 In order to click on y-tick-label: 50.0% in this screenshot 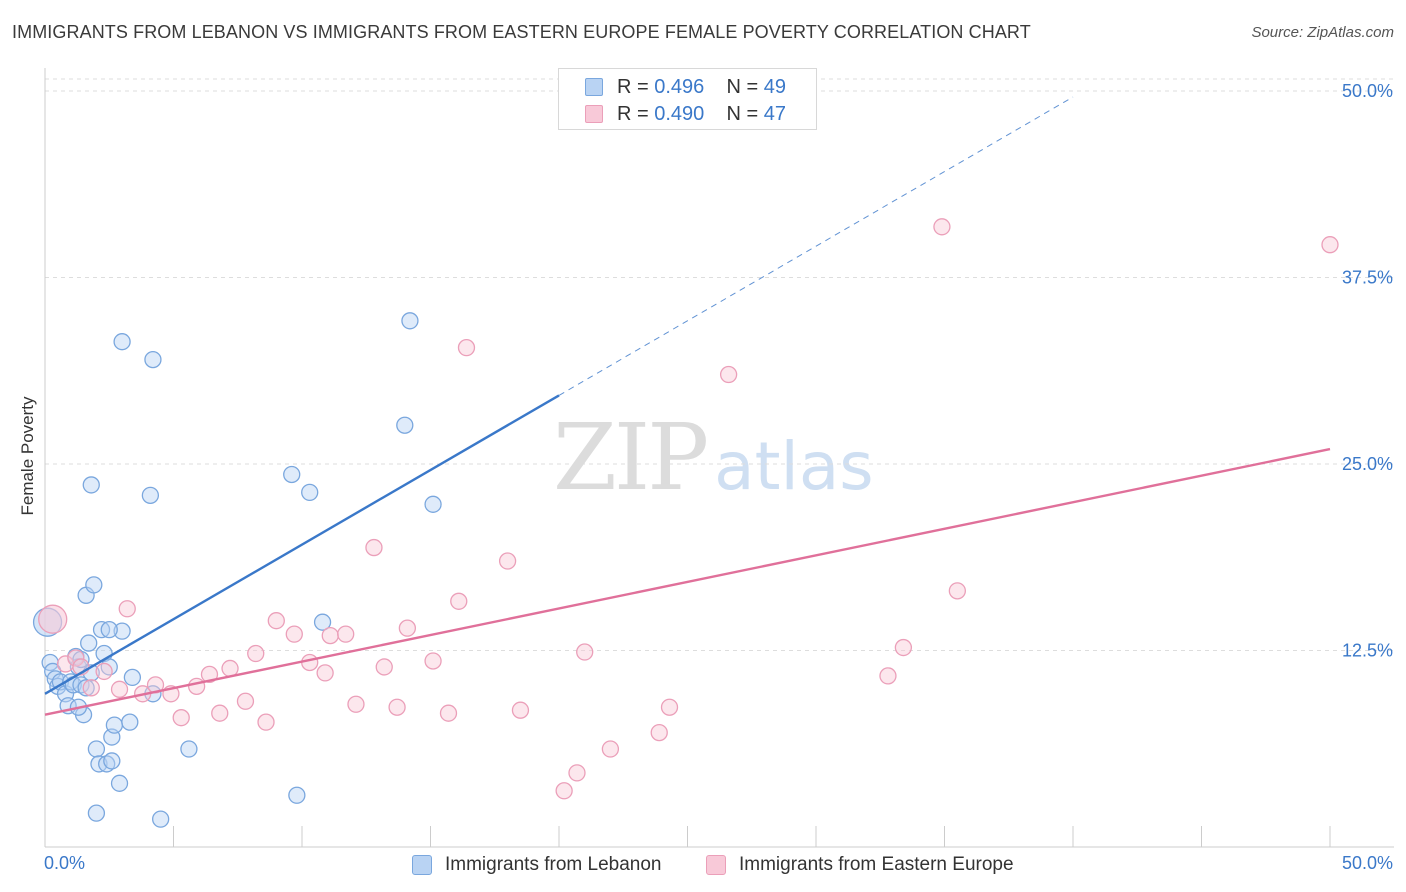, I will do `click(1367, 91)`.